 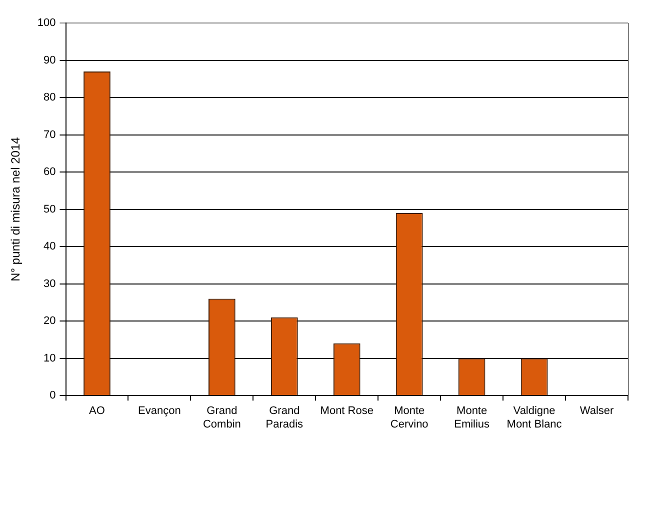 I want to click on x-tick-label: Walser, so click(x=597, y=411).